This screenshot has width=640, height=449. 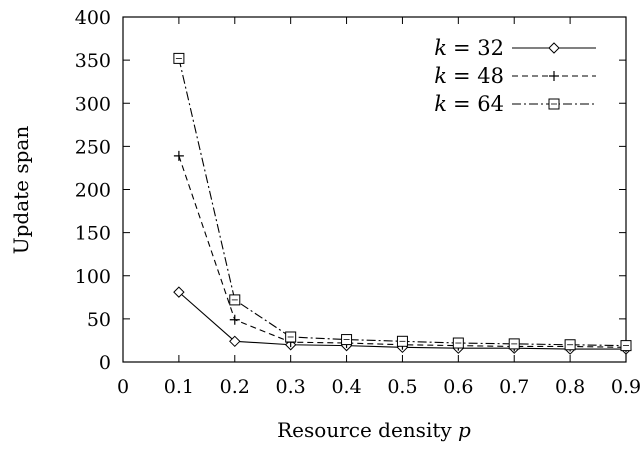 What do you see at coordinates (469, 104) in the screenshot?
I see `legend-label: k = 64` at bounding box center [469, 104].